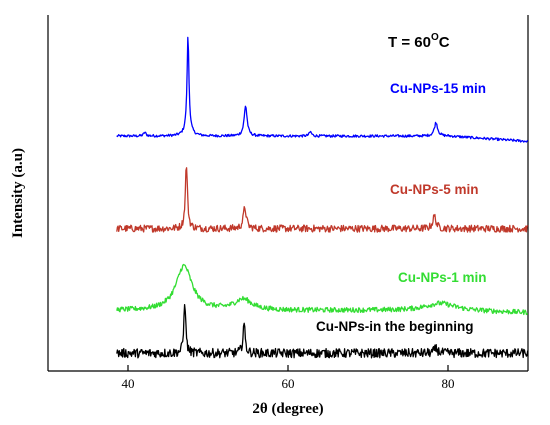  Describe the element at coordinates (18, 193) in the screenshot. I see `y-axis-title: Intensity (a.u)` at that location.